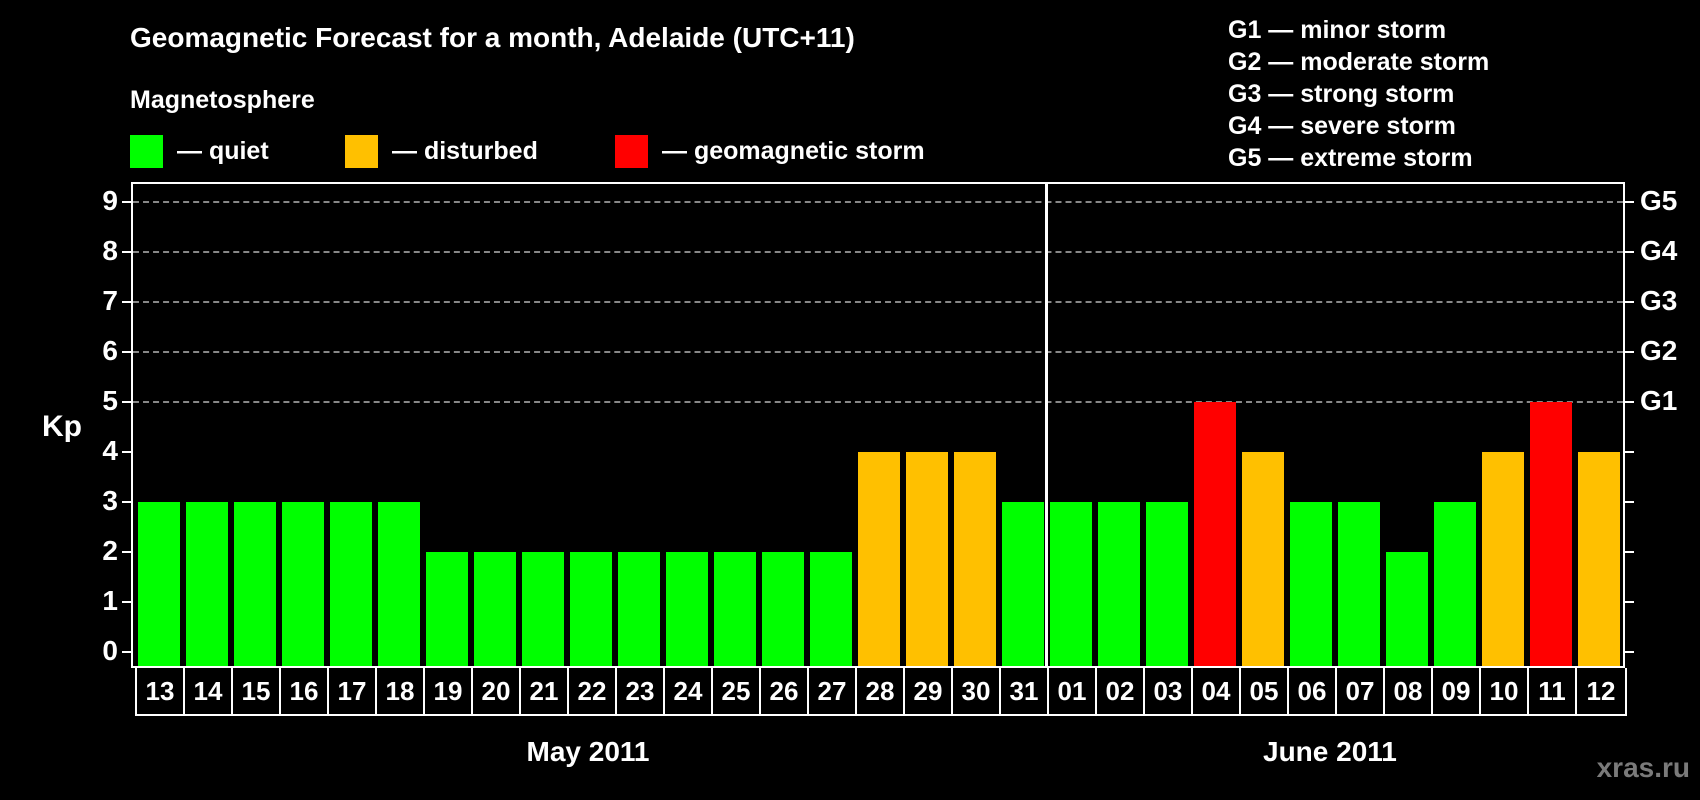  What do you see at coordinates (641, 691) in the screenshot?
I see `day-label: 23` at bounding box center [641, 691].